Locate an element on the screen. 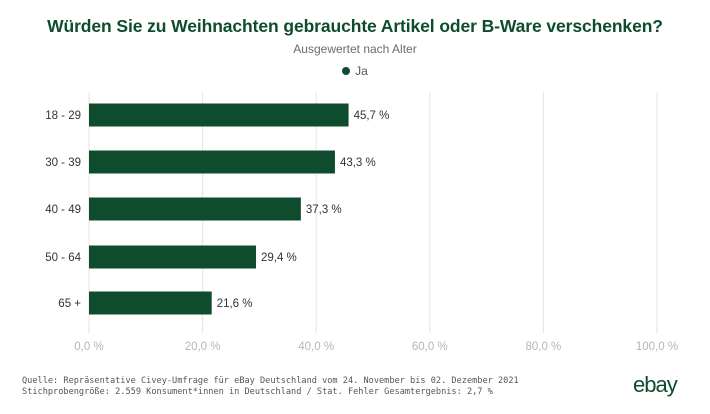 The image size is (710, 414). y-category-label: 18 - 29 is located at coordinates (63, 116).